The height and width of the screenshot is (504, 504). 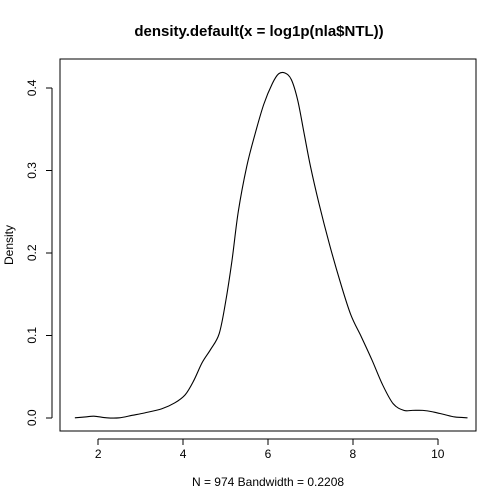 I want to click on x-tick-label-4: 4, so click(x=183, y=454).